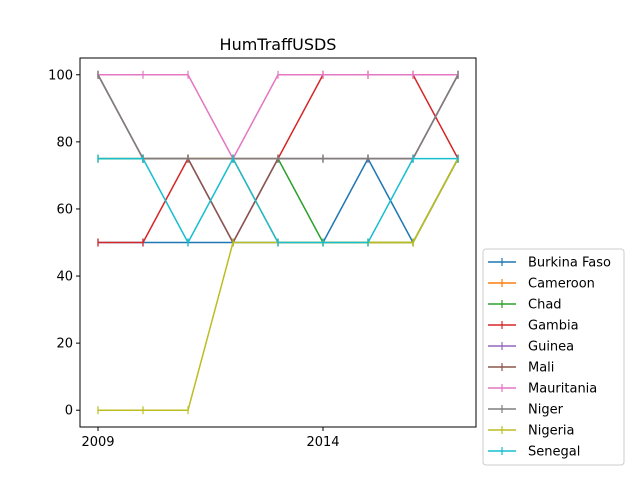 The width and height of the screenshot is (640, 480). What do you see at coordinates (64, 142) in the screenshot?
I see `y-tick-label: 80` at bounding box center [64, 142].